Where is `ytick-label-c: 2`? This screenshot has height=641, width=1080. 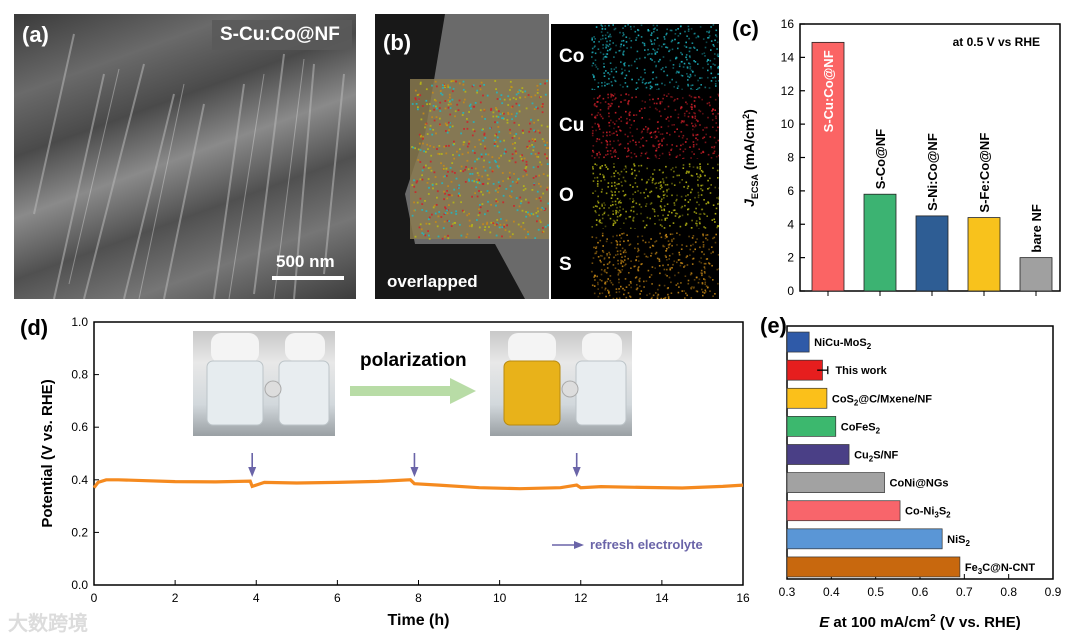
ytick-label-c: 2 is located at coordinates (790, 258).